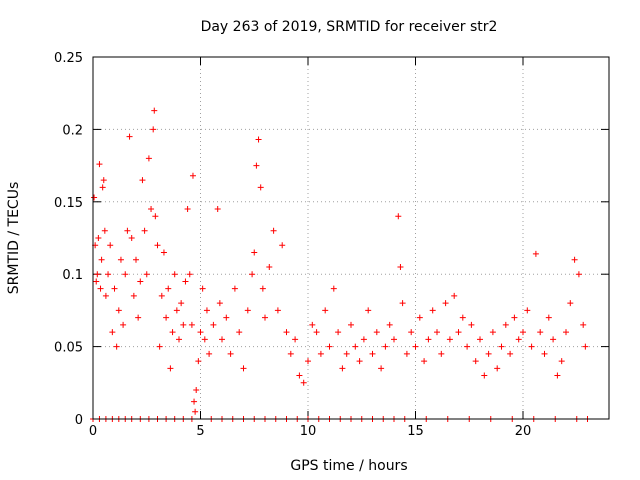  What do you see at coordinates (72, 275) in the screenshot?
I see `y-tick-label: 0.1` at bounding box center [72, 275].